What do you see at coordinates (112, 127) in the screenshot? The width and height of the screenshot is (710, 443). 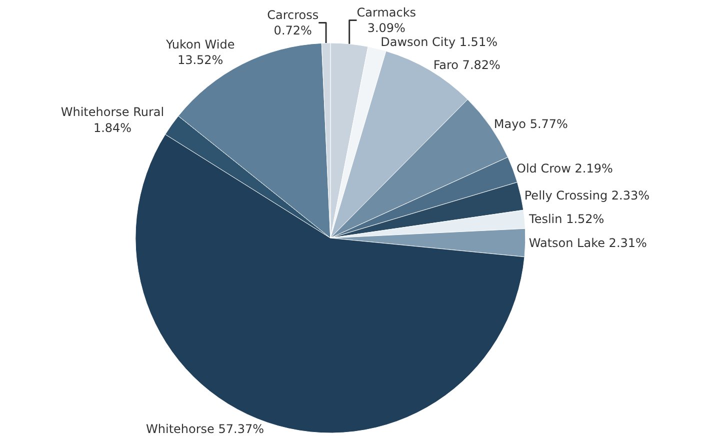 I see `data-label: 1.84%` at bounding box center [112, 127].